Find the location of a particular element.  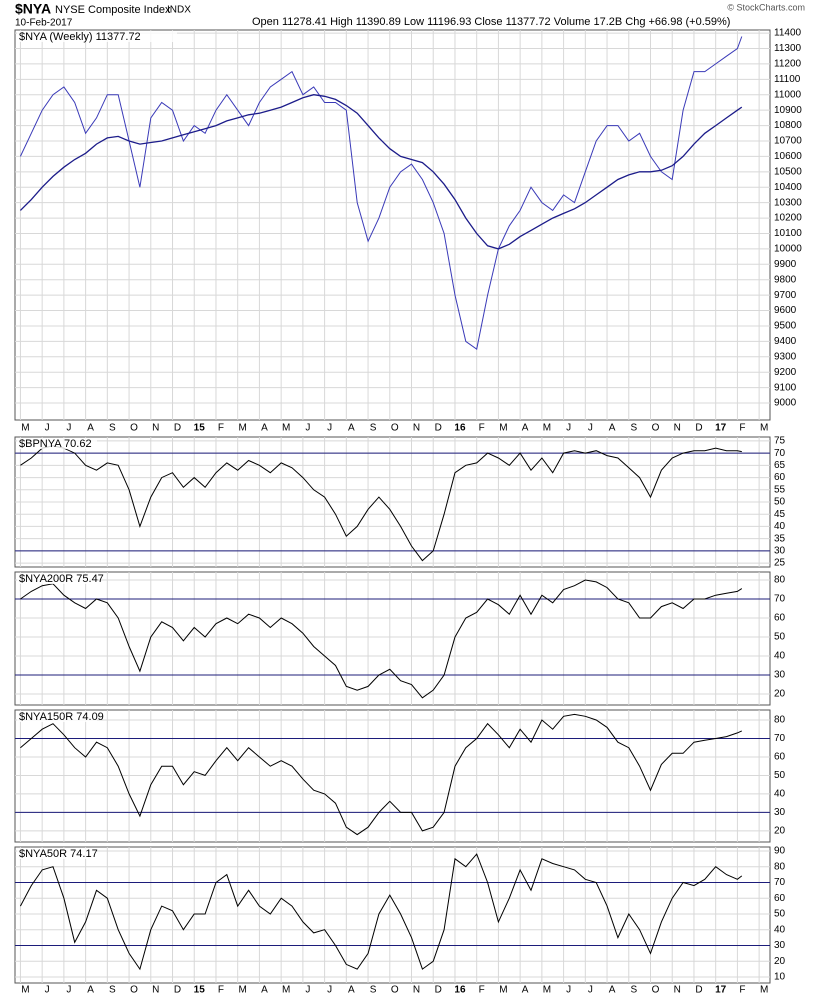

y-tick-label: 9700 is located at coordinates (785, 295).